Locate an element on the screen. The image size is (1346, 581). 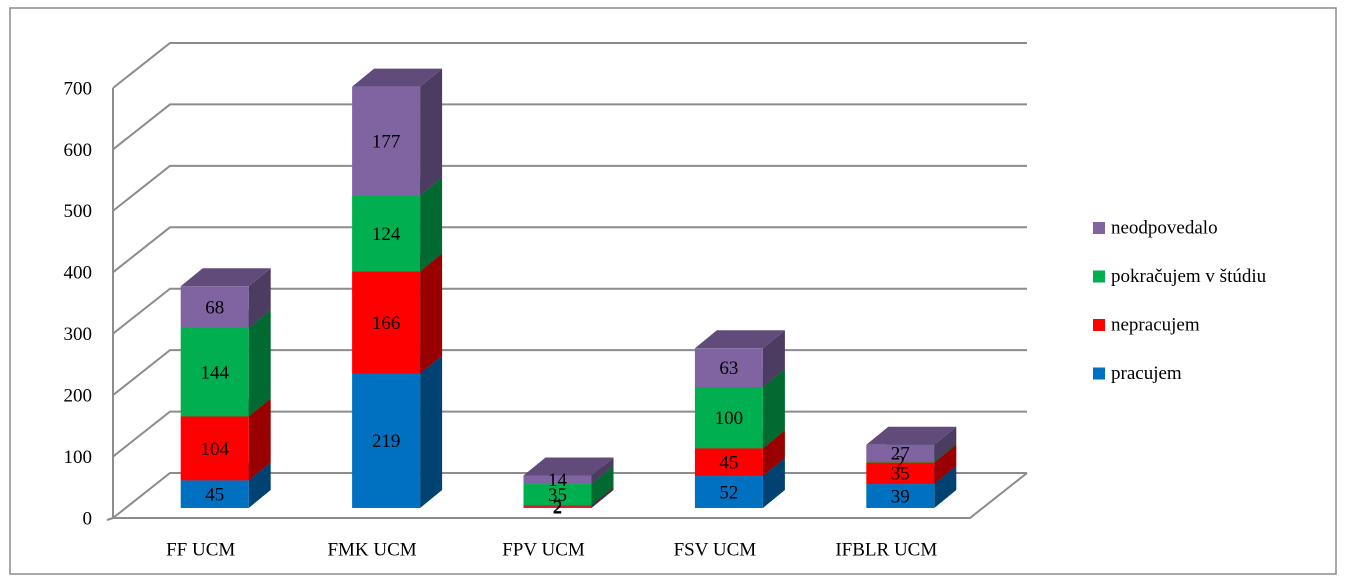
data-label: 100 is located at coordinates (729, 418).